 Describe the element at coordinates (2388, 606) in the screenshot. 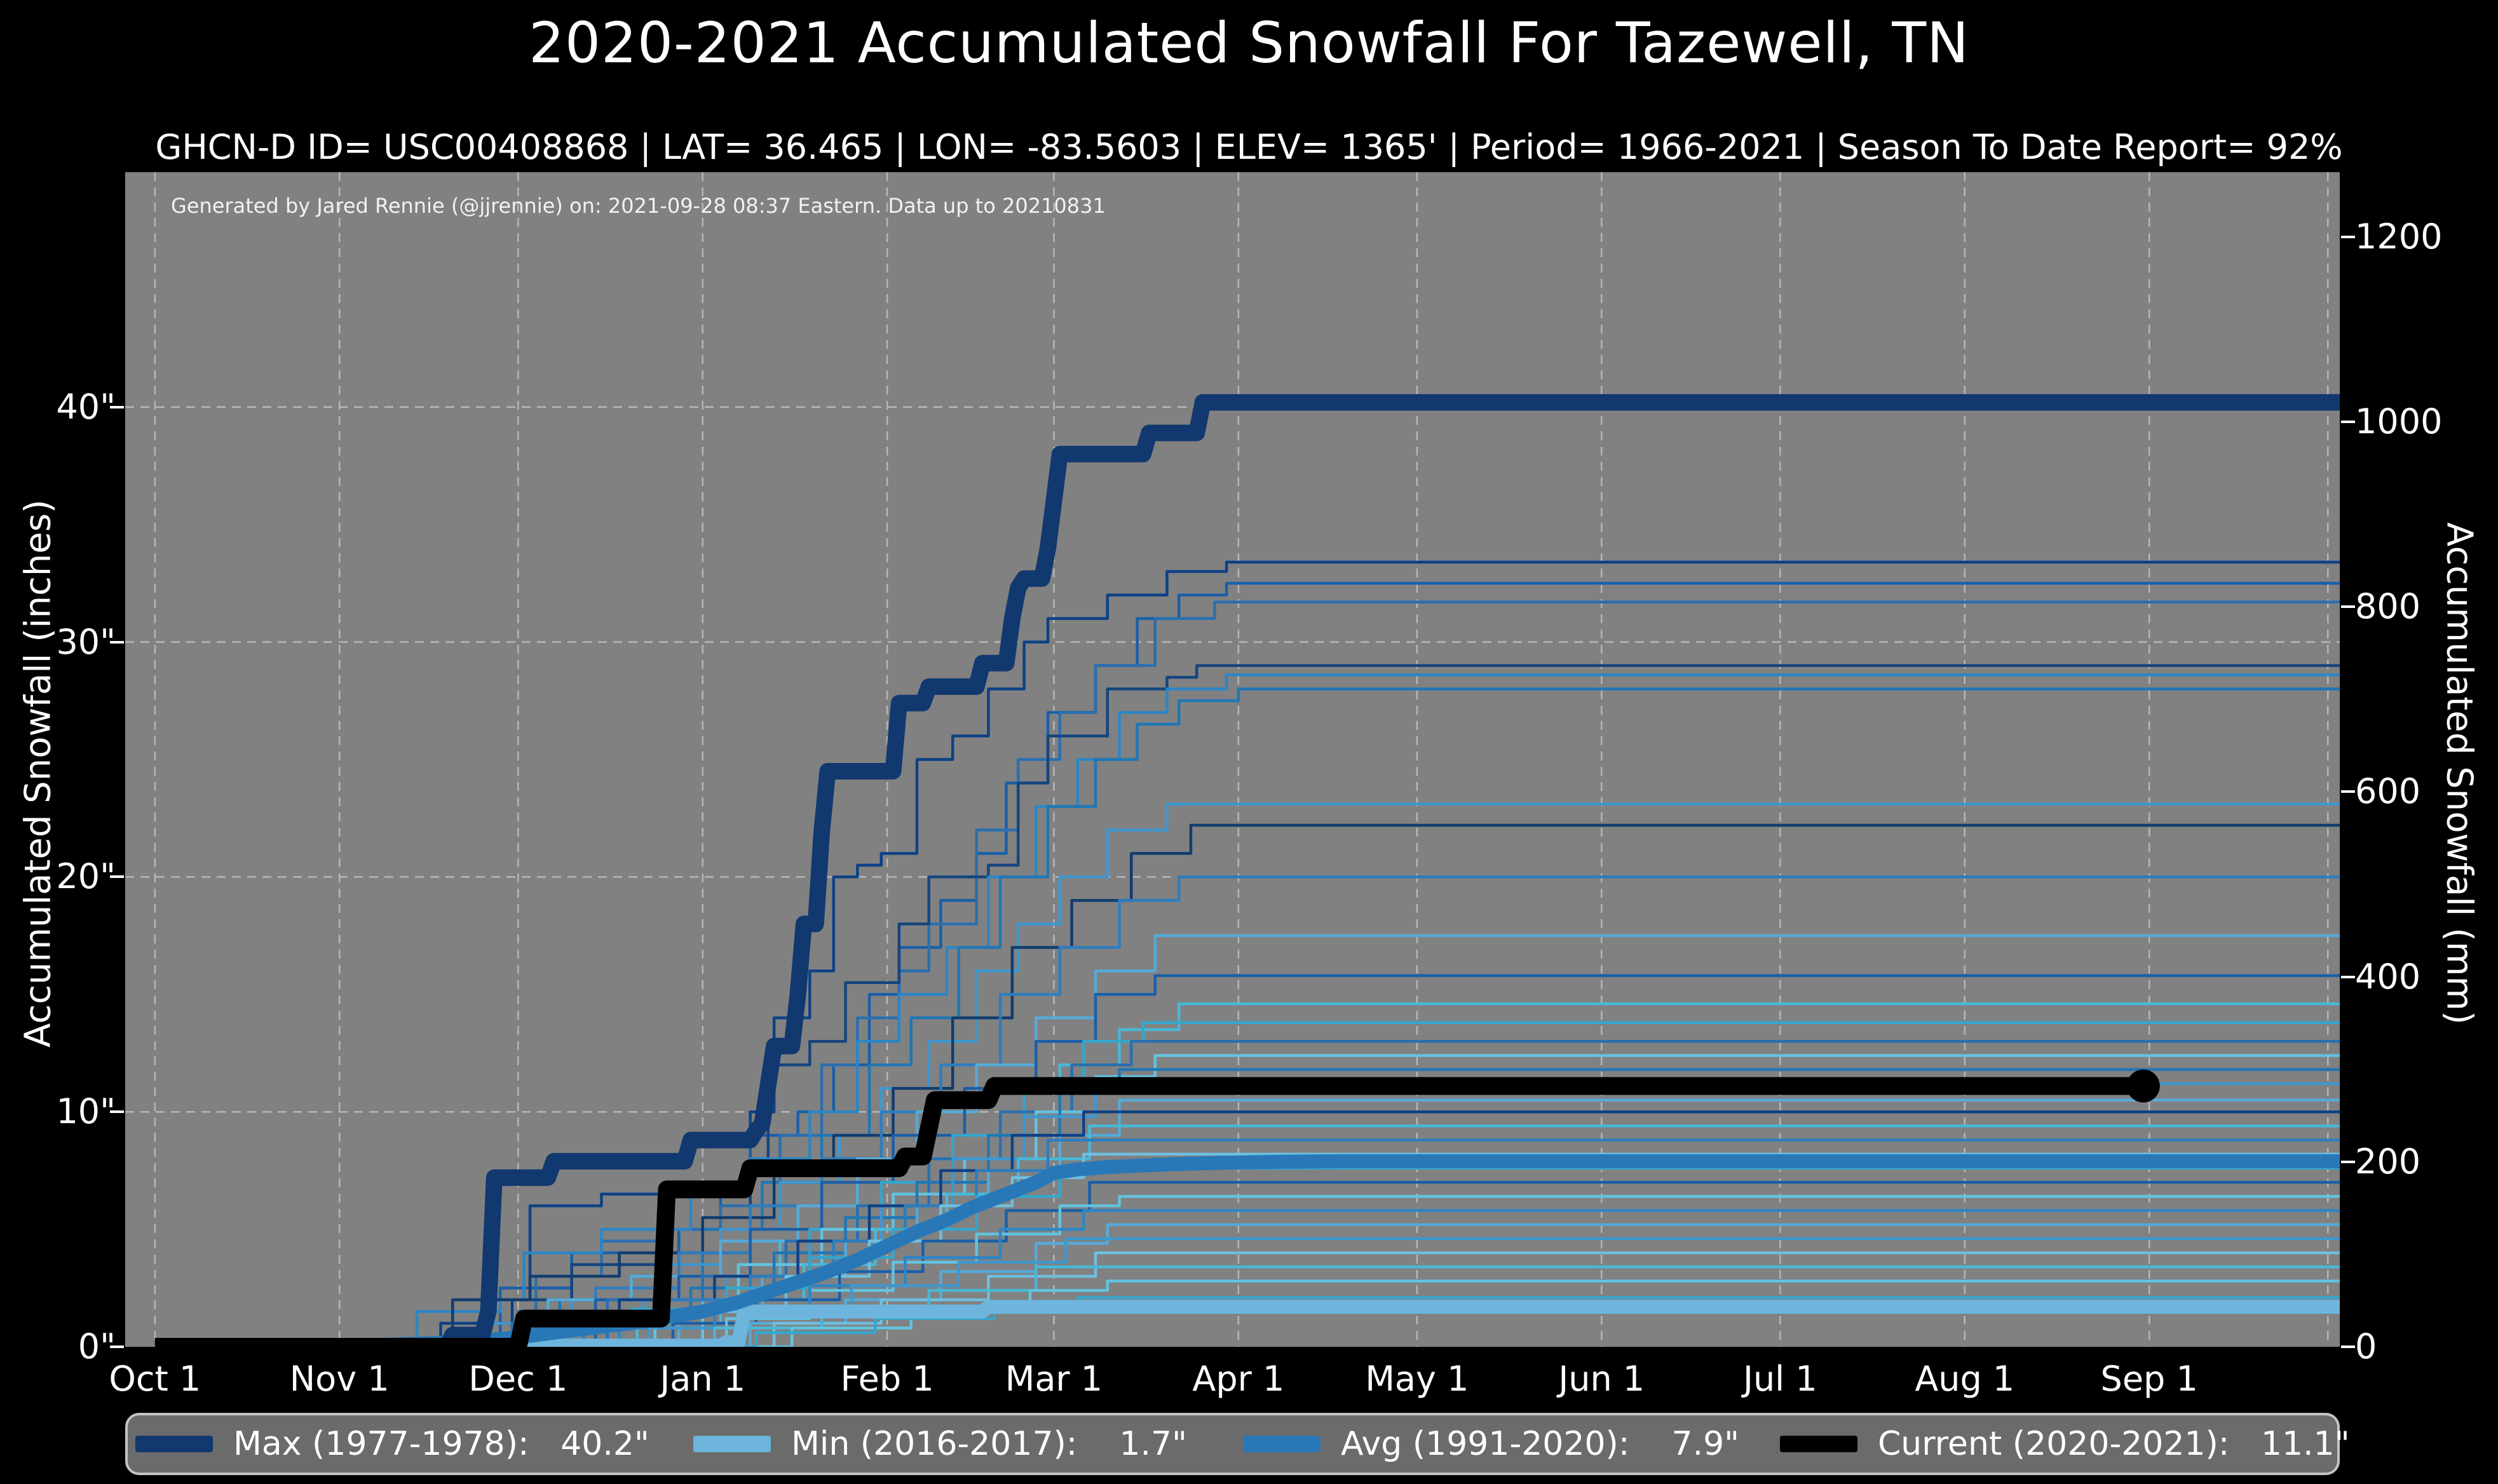

I see `y-tick-label-mm: 800` at that location.